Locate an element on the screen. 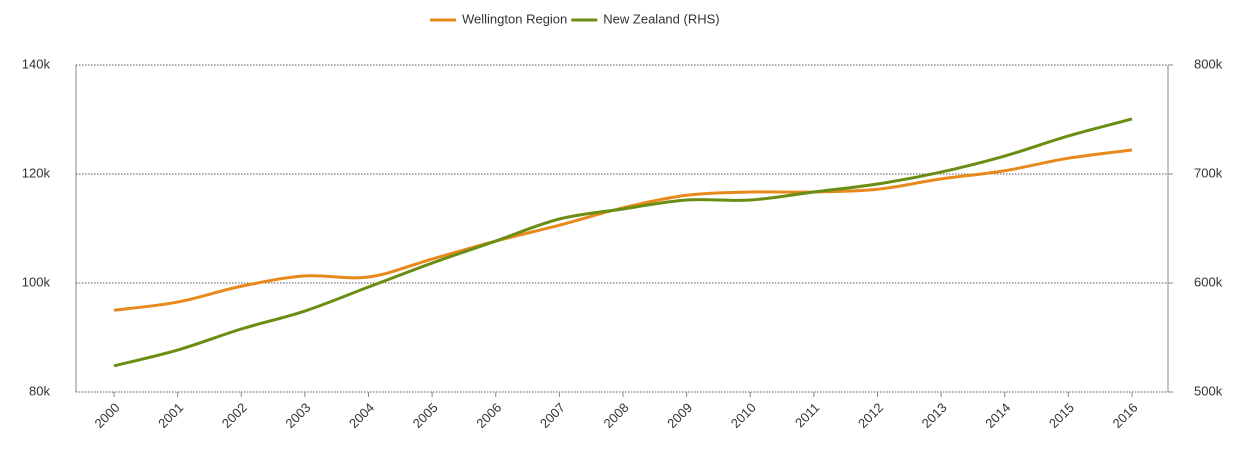  x-tick-label: 2011 is located at coordinates (807, 415).